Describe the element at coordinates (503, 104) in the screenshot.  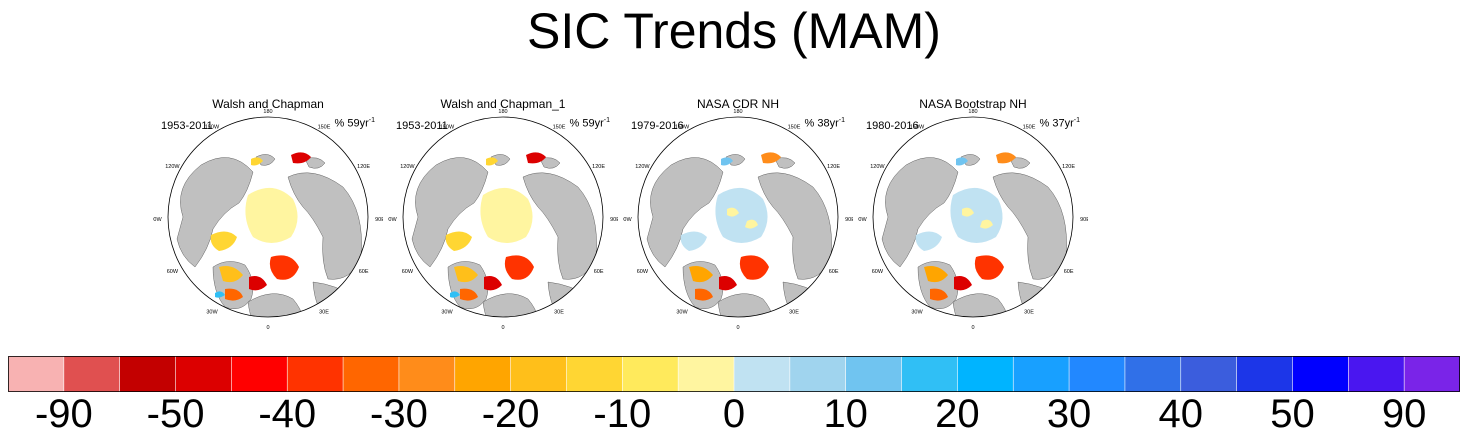
I see `panel-title: Walsh and Chapman_1` at that location.